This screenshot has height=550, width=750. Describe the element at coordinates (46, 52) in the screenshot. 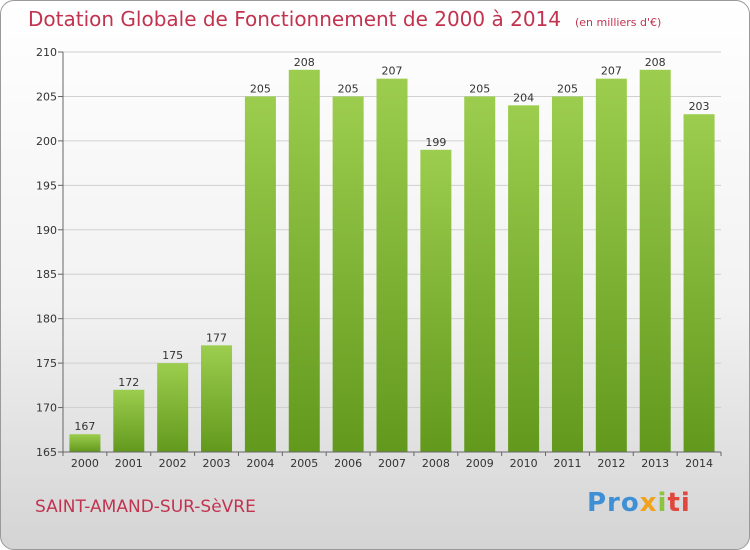

I see `y-tick-label: 210` at that location.